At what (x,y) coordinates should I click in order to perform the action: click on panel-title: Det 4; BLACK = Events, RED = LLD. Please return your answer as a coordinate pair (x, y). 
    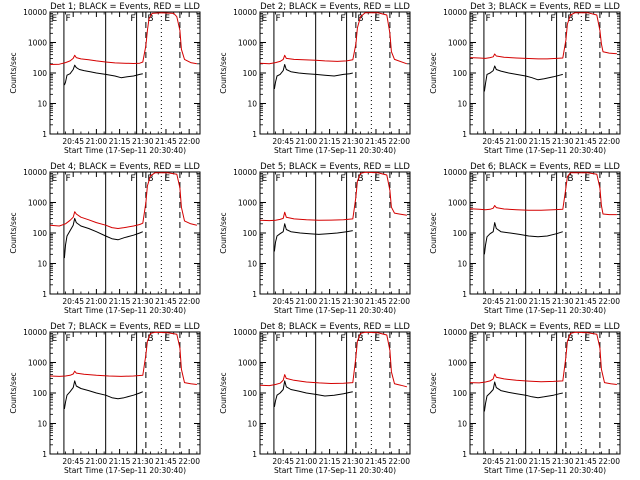
    Looking at the image, I should click on (125, 167).